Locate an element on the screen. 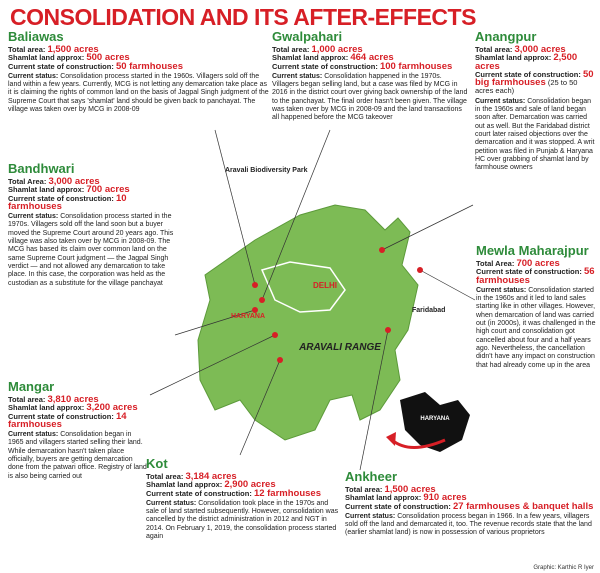  field: Total area: 3,000 acres is located at coordinates (535, 49).